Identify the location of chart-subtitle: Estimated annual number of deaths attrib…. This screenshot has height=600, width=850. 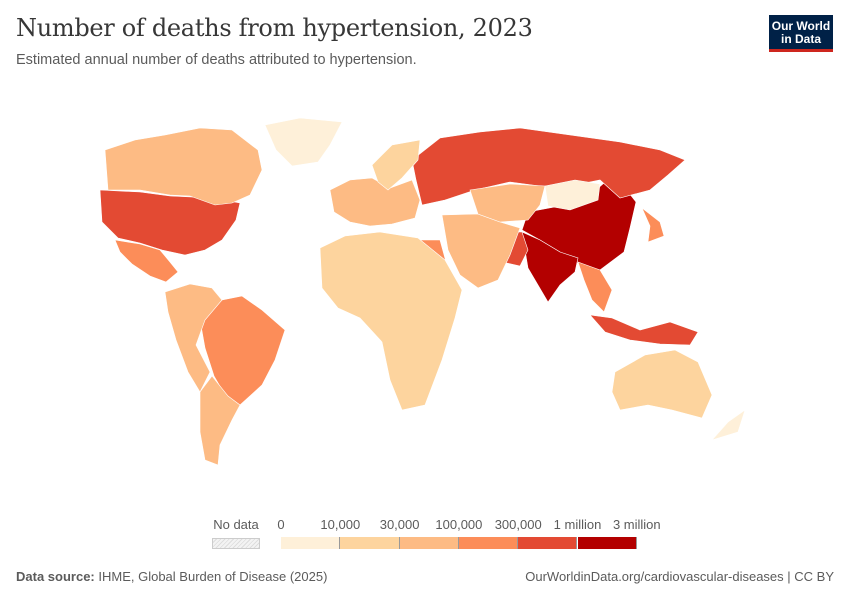
(216, 60).